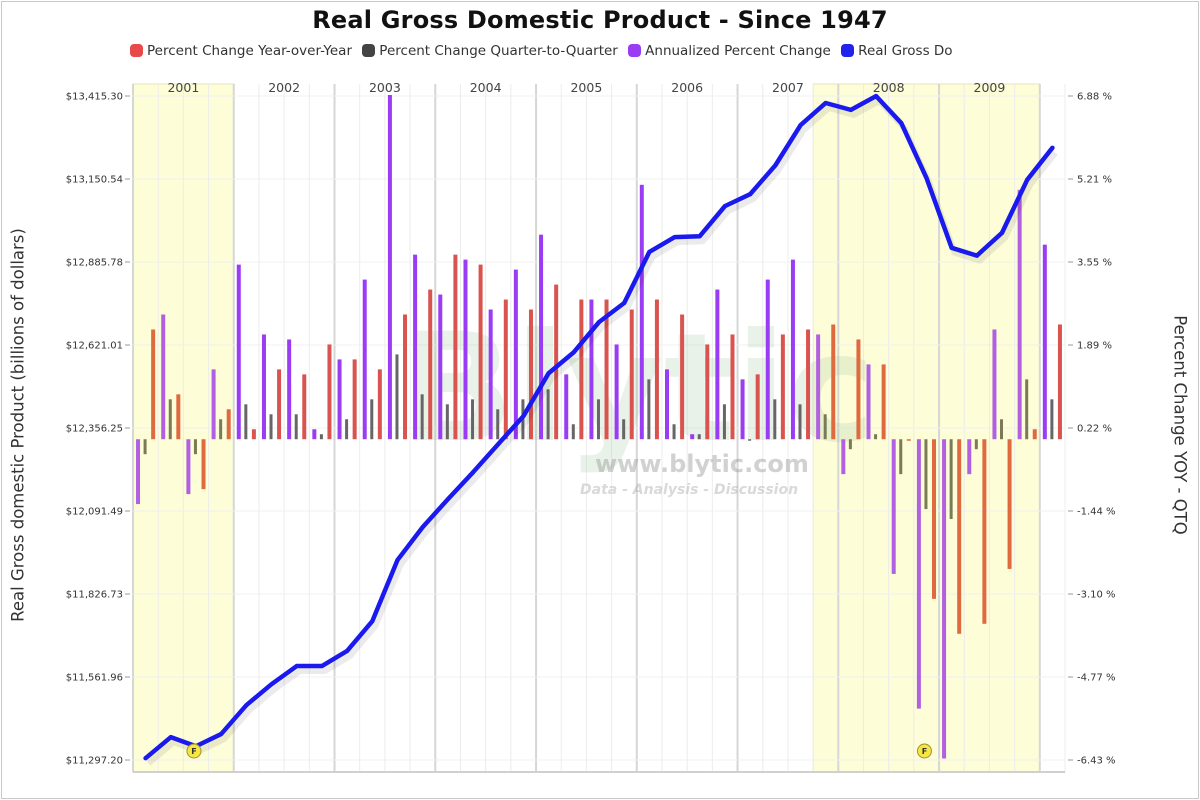 The width and height of the screenshot is (1200, 800). What do you see at coordinates (1094, 180) in the screenshot?
I see `y-tick-label-right: 5.21 %` at bounding box center [1094, 180].